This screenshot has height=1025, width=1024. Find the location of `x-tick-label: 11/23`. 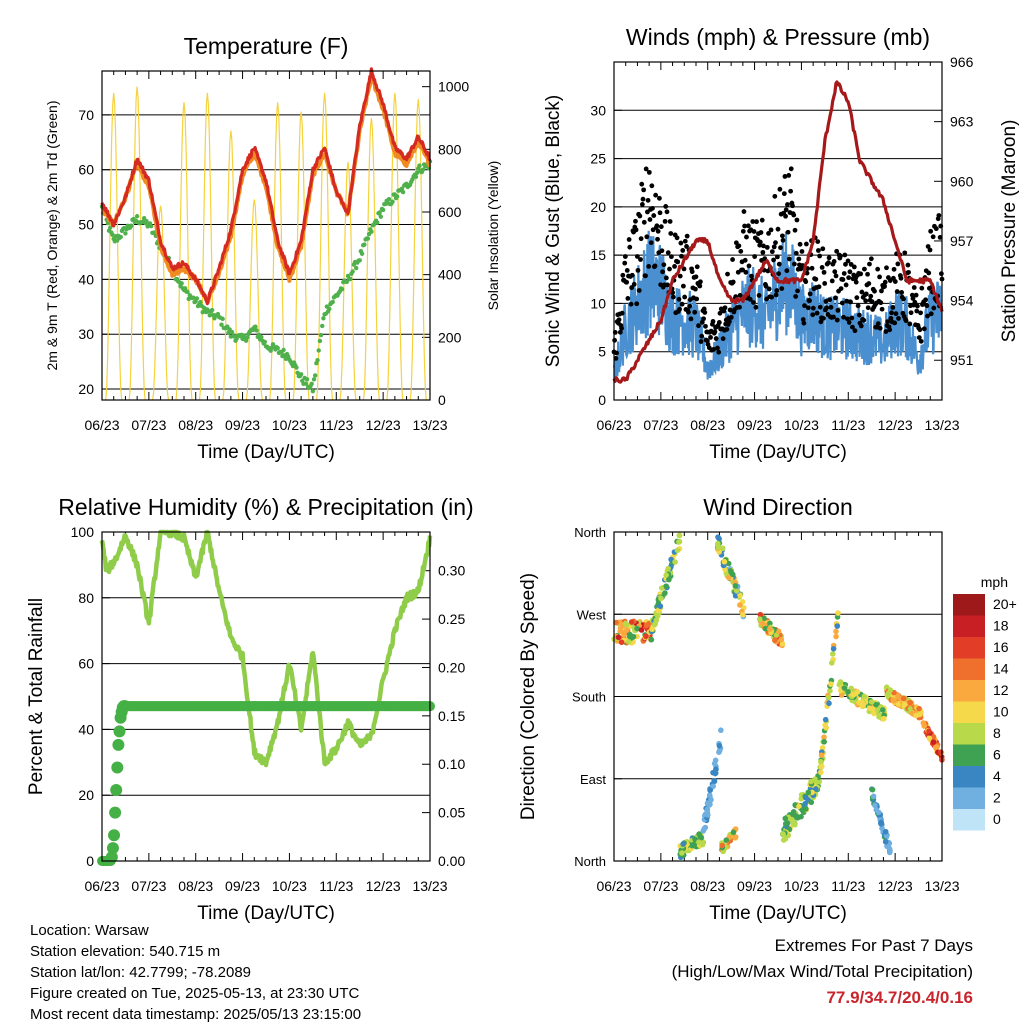

x-tick-label: 11/23 is located at coordinates (848, 886).